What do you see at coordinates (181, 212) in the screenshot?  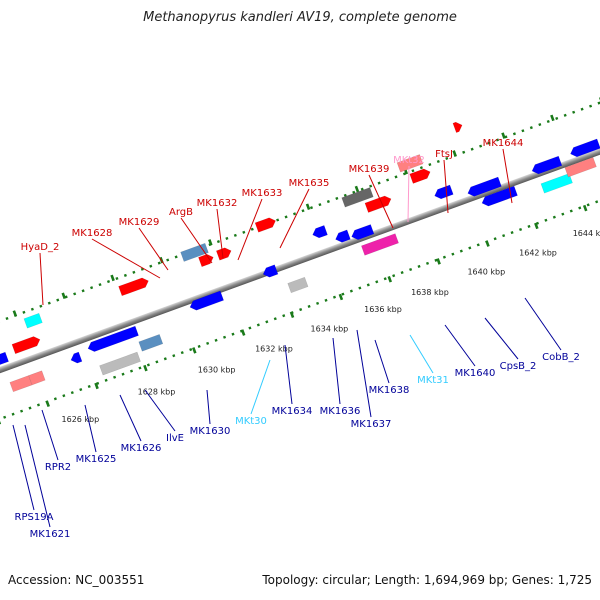 I see `gene-label-top: ArgB` at bounding box center [181, 212].